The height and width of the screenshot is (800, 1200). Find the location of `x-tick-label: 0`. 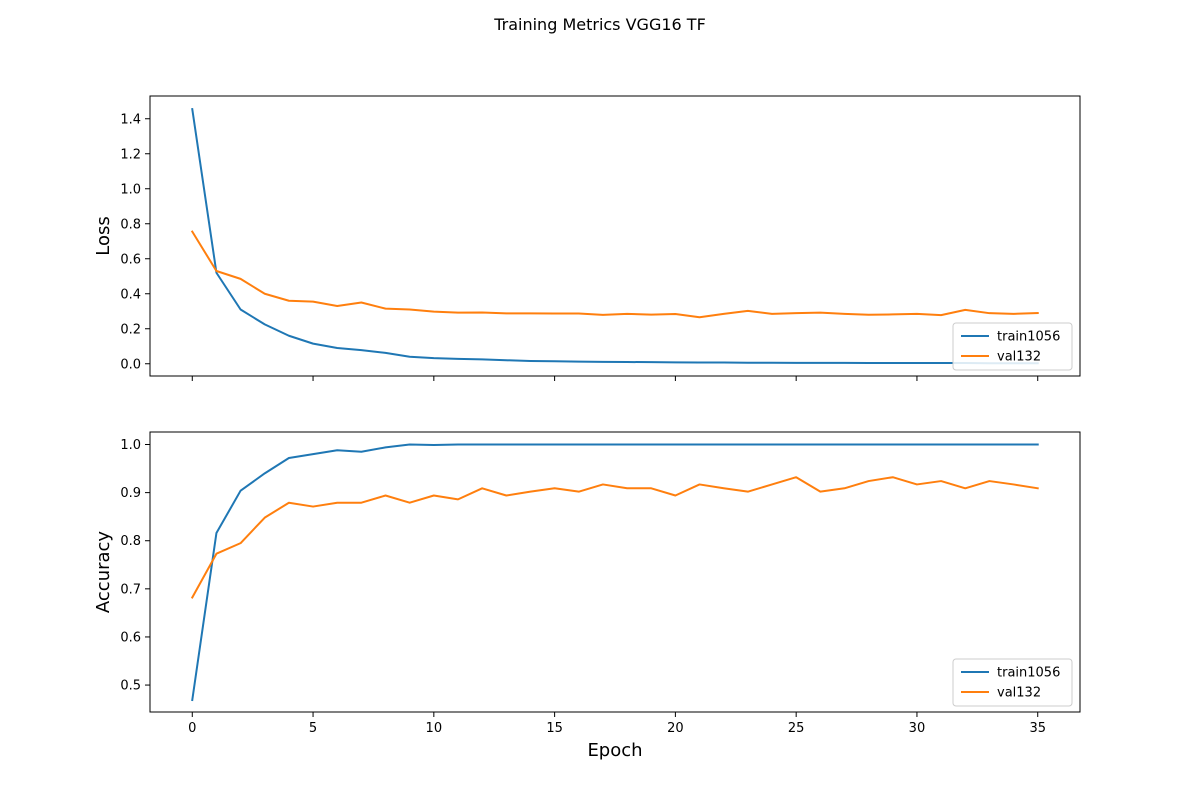

x-tick-label: 0 is located at coordinates (192, 728).